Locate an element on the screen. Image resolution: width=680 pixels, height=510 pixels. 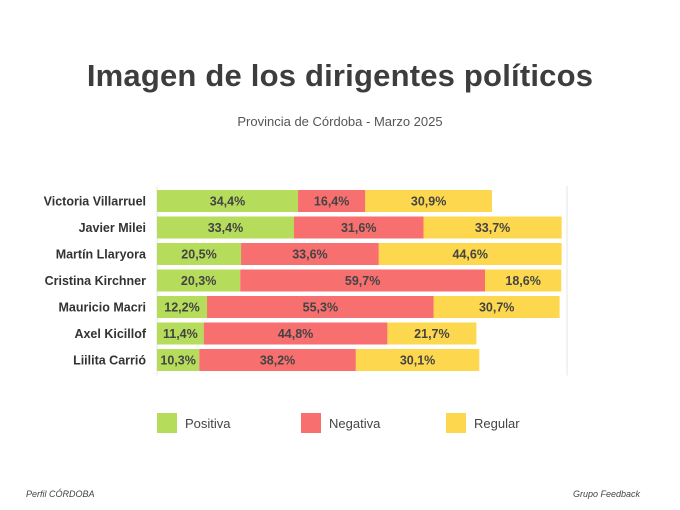
data-label: 34,4% is located at coordinates (227, 202).